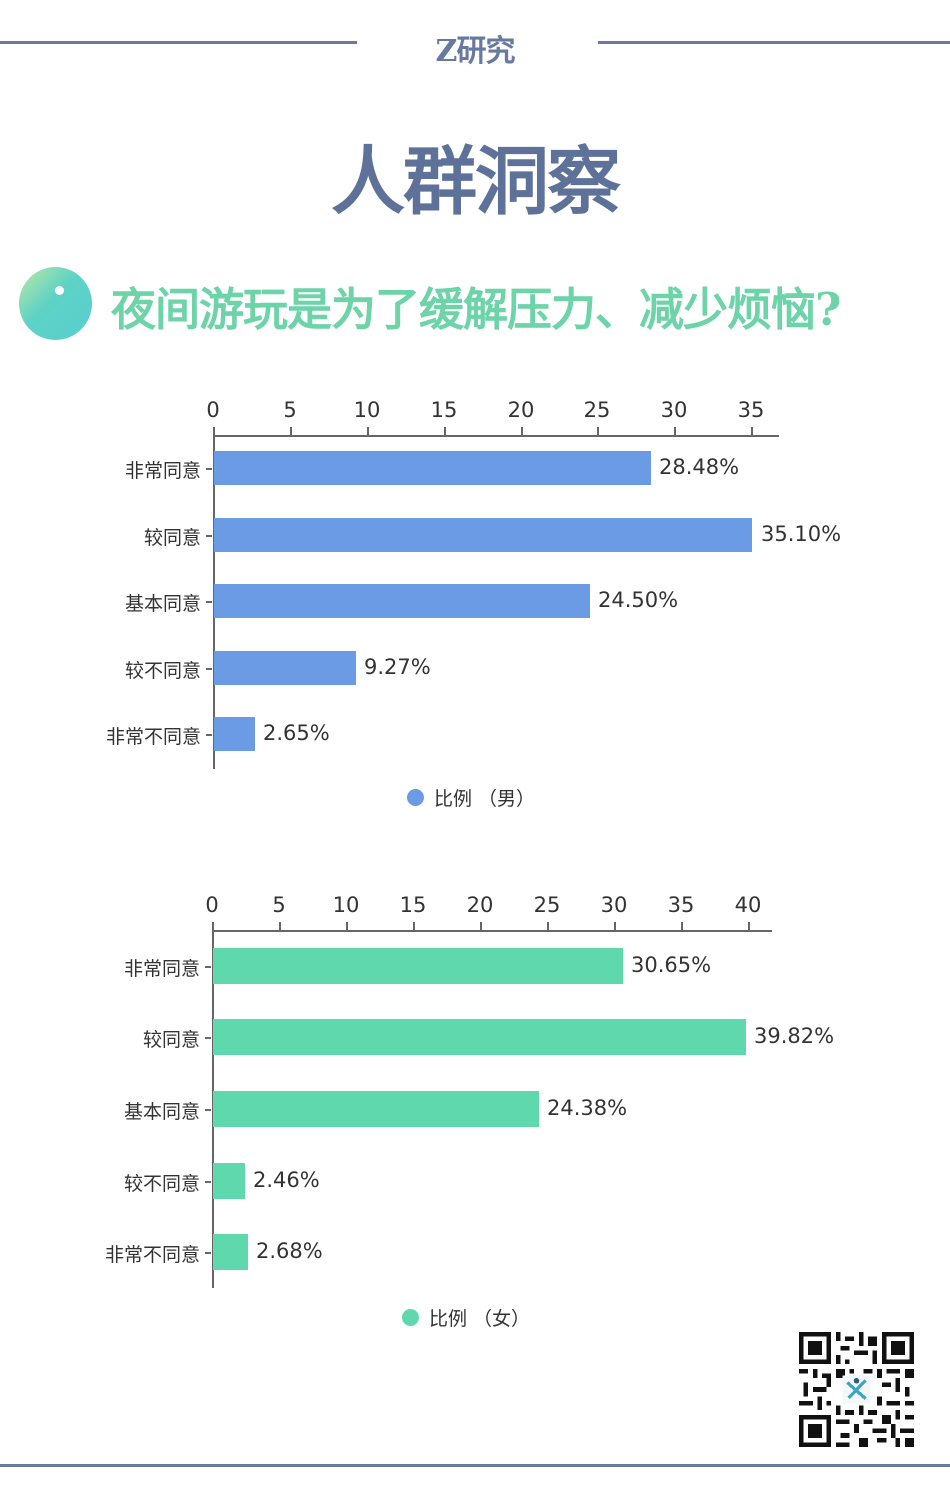 Image resolution: width=950 pixels, height=1500 pixels. Describe the element at coordinates (480, 1319) in the screenshot. I see `legend-label: 比例 （女）` at that location.